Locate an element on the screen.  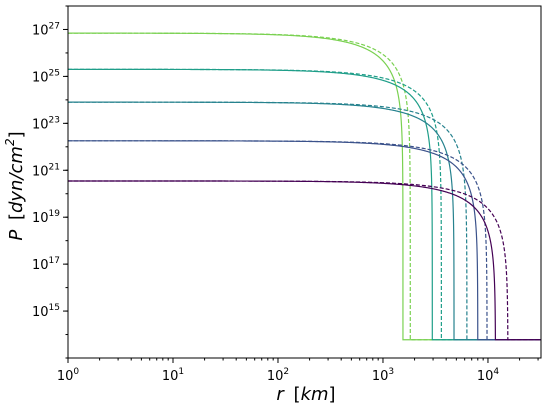
y-tick-label: 1027 is located at coordinates (46, 29).